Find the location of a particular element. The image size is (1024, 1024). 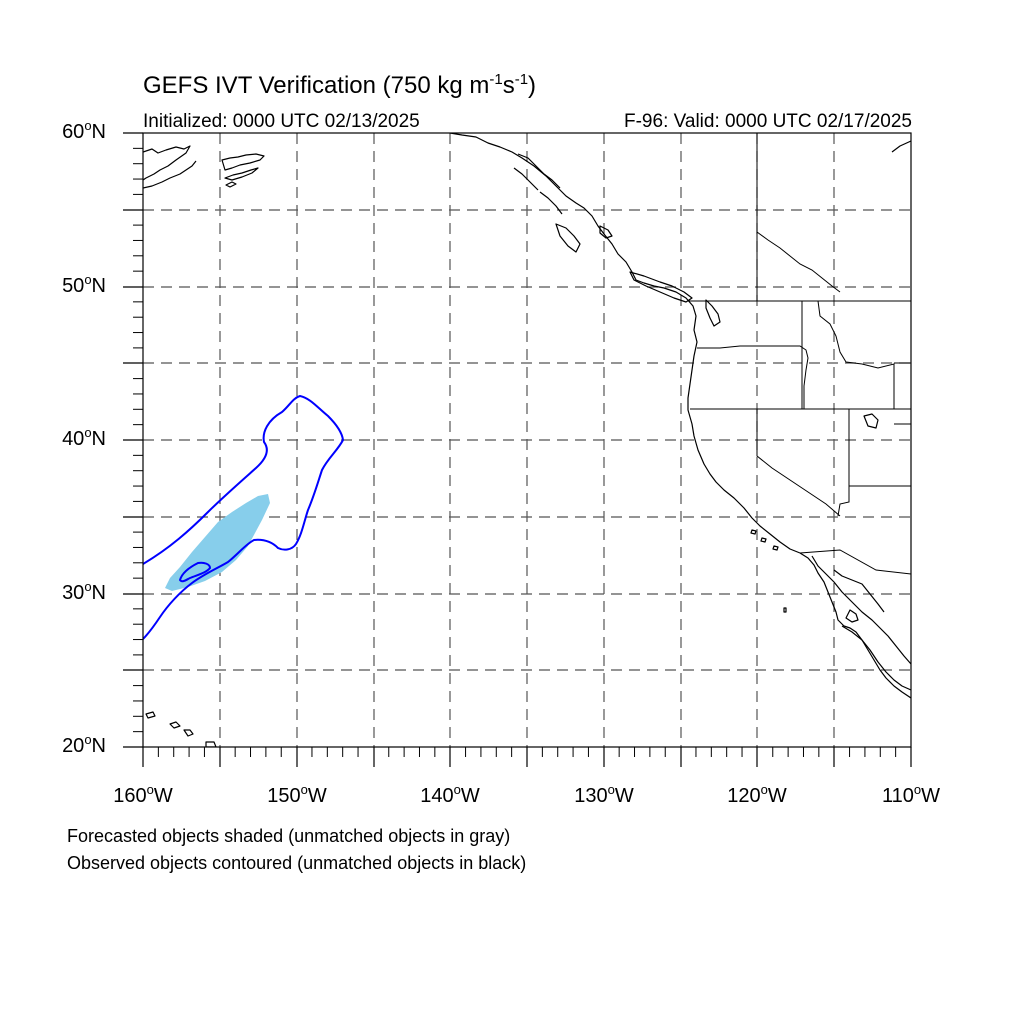

initialized-time: Initialized: 0000 UTC 02/13/2025 is located at coordinates (281, 121).